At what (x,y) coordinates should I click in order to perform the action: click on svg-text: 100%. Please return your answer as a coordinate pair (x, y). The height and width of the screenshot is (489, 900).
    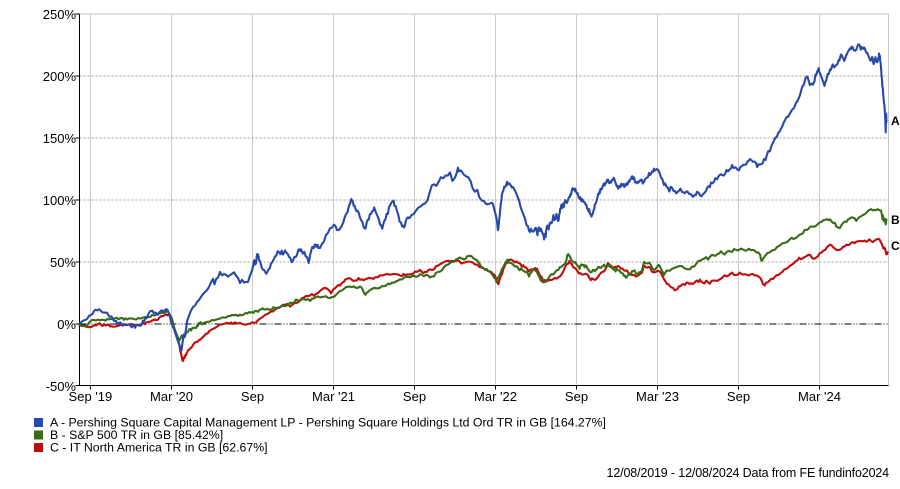
    Looking at the image, I should click on (60, 200).